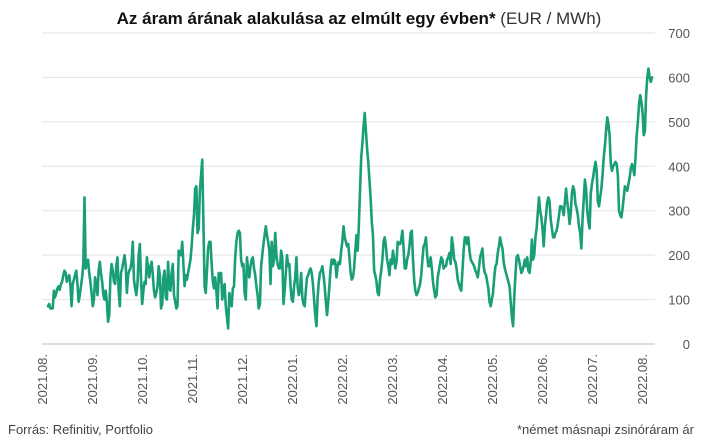 Image resolution: width=718 pixels, height=444 pixels. Describe the element at coordinates (679, 189) in the screenshot. I see `y-axis-ticks: 0 100 200 300 400 500 600 700` at that location.